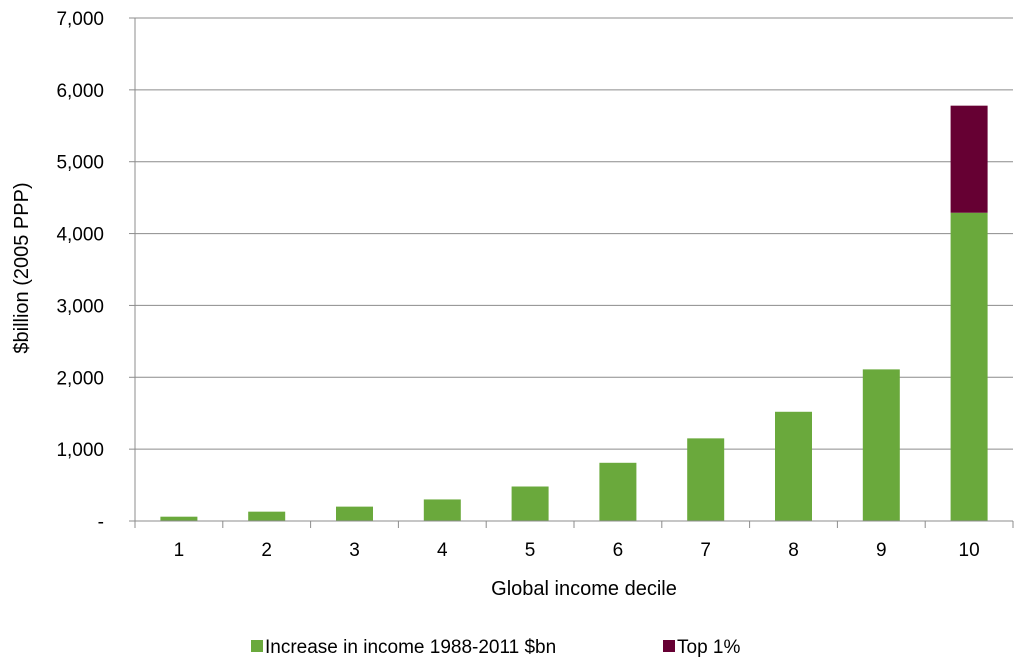 The image size is (1022, 664). I want to click on y-tick-label-4: 4,000, so click(80, 235).